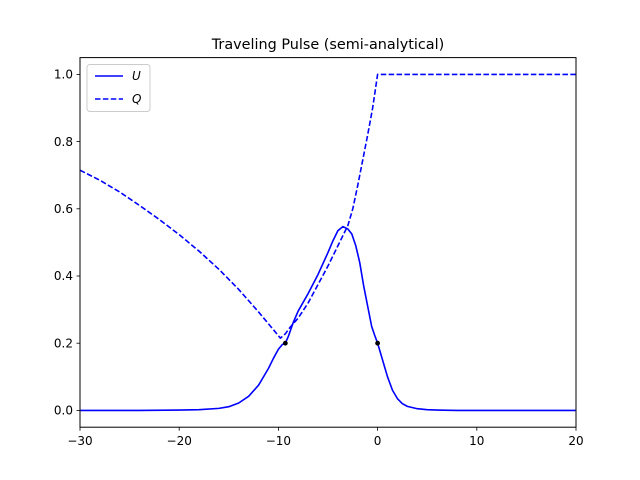 This screenshot has height=480, width=640. What do you see at coordinates (63, 276) in the screenshot?
I see `y-tick-label: 0.4` at bounding box center [63, 276].